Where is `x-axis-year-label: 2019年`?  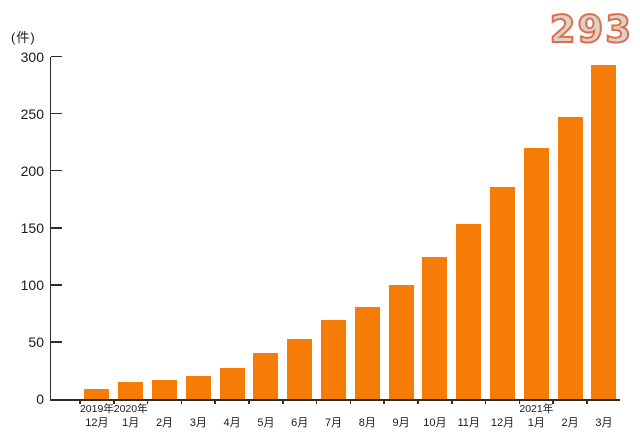 x-axis-year-label: 2019年 is located at coordinates (96, 408).